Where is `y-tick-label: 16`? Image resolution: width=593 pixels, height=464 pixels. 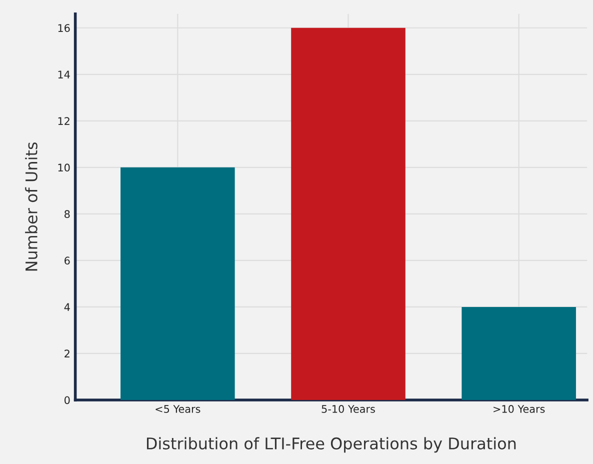
y-tick-label: 16 is located at coordinates (64, 28).